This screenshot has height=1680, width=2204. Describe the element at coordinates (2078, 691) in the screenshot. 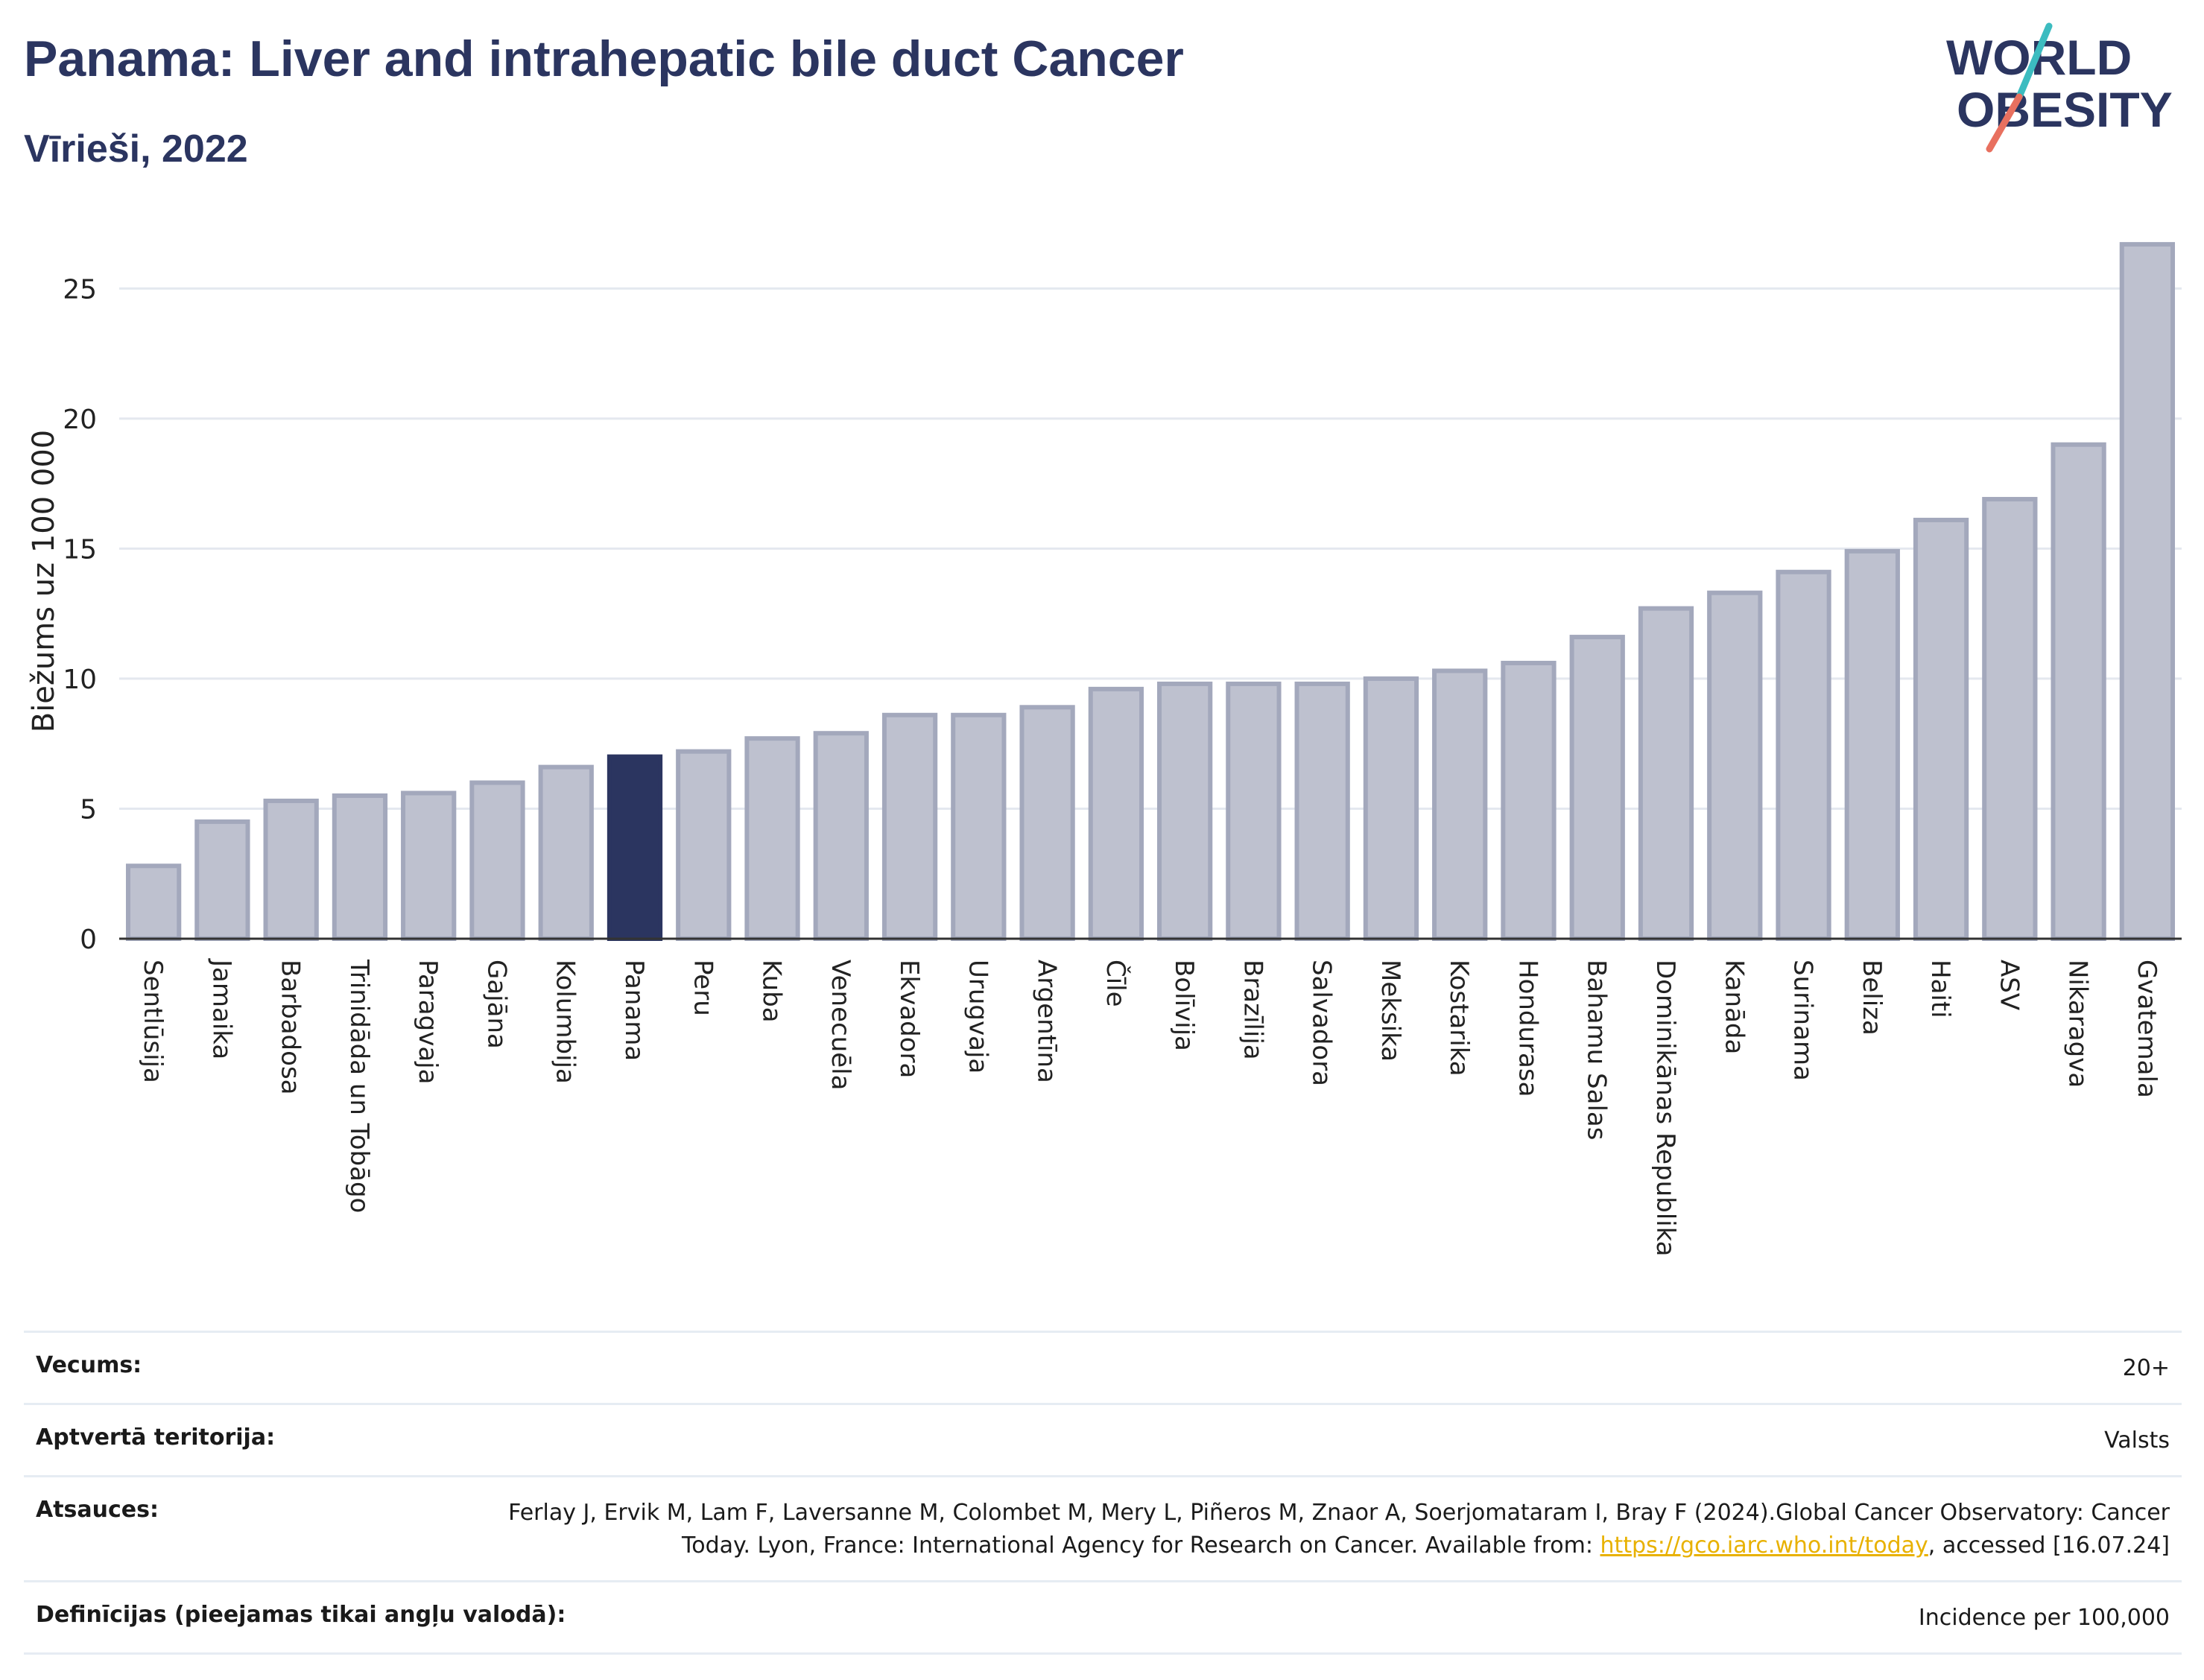

I see `bar-nikaragva` at that location.